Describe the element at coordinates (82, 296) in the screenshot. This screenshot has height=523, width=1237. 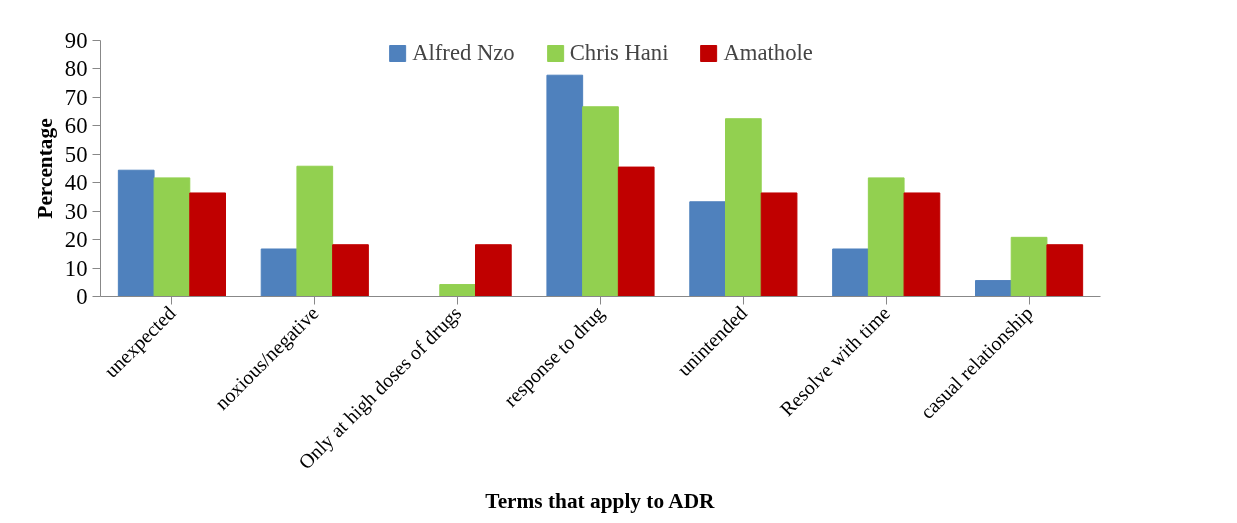
I see `y-tick-label: 0` at that location.